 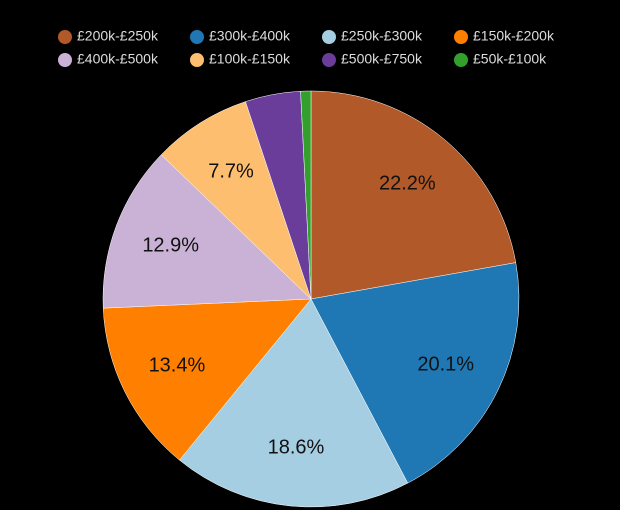 What do you see at coordinates (118, 36) in the screenshot?
I see `legend-label: £200k-£250k` at bounding box center [118, 36].